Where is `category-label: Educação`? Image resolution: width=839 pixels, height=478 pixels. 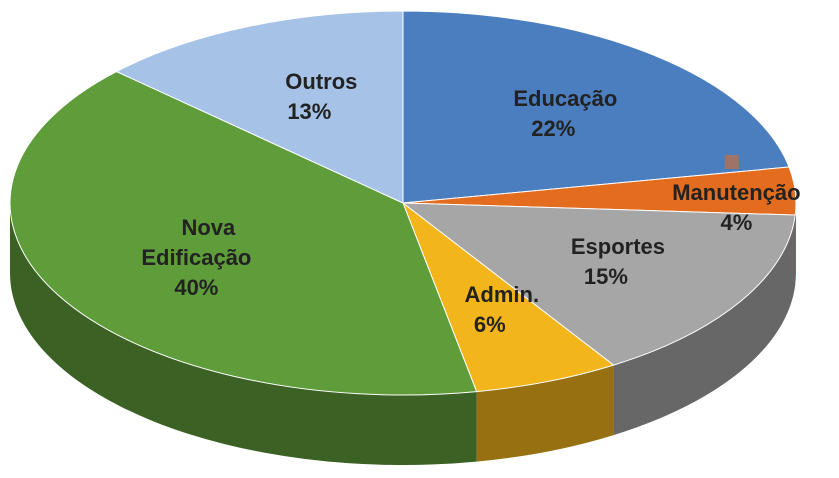 category-label: Educação is located at coordinates (565, 99).